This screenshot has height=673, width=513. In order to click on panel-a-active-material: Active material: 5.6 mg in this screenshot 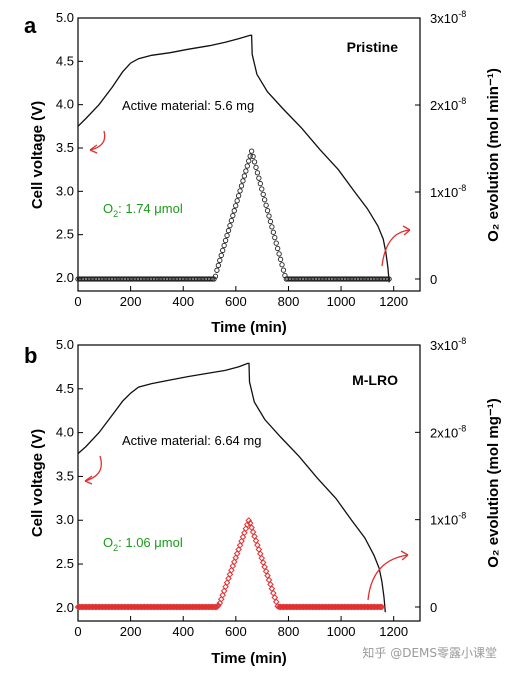, I will do `click(188, 105)`.